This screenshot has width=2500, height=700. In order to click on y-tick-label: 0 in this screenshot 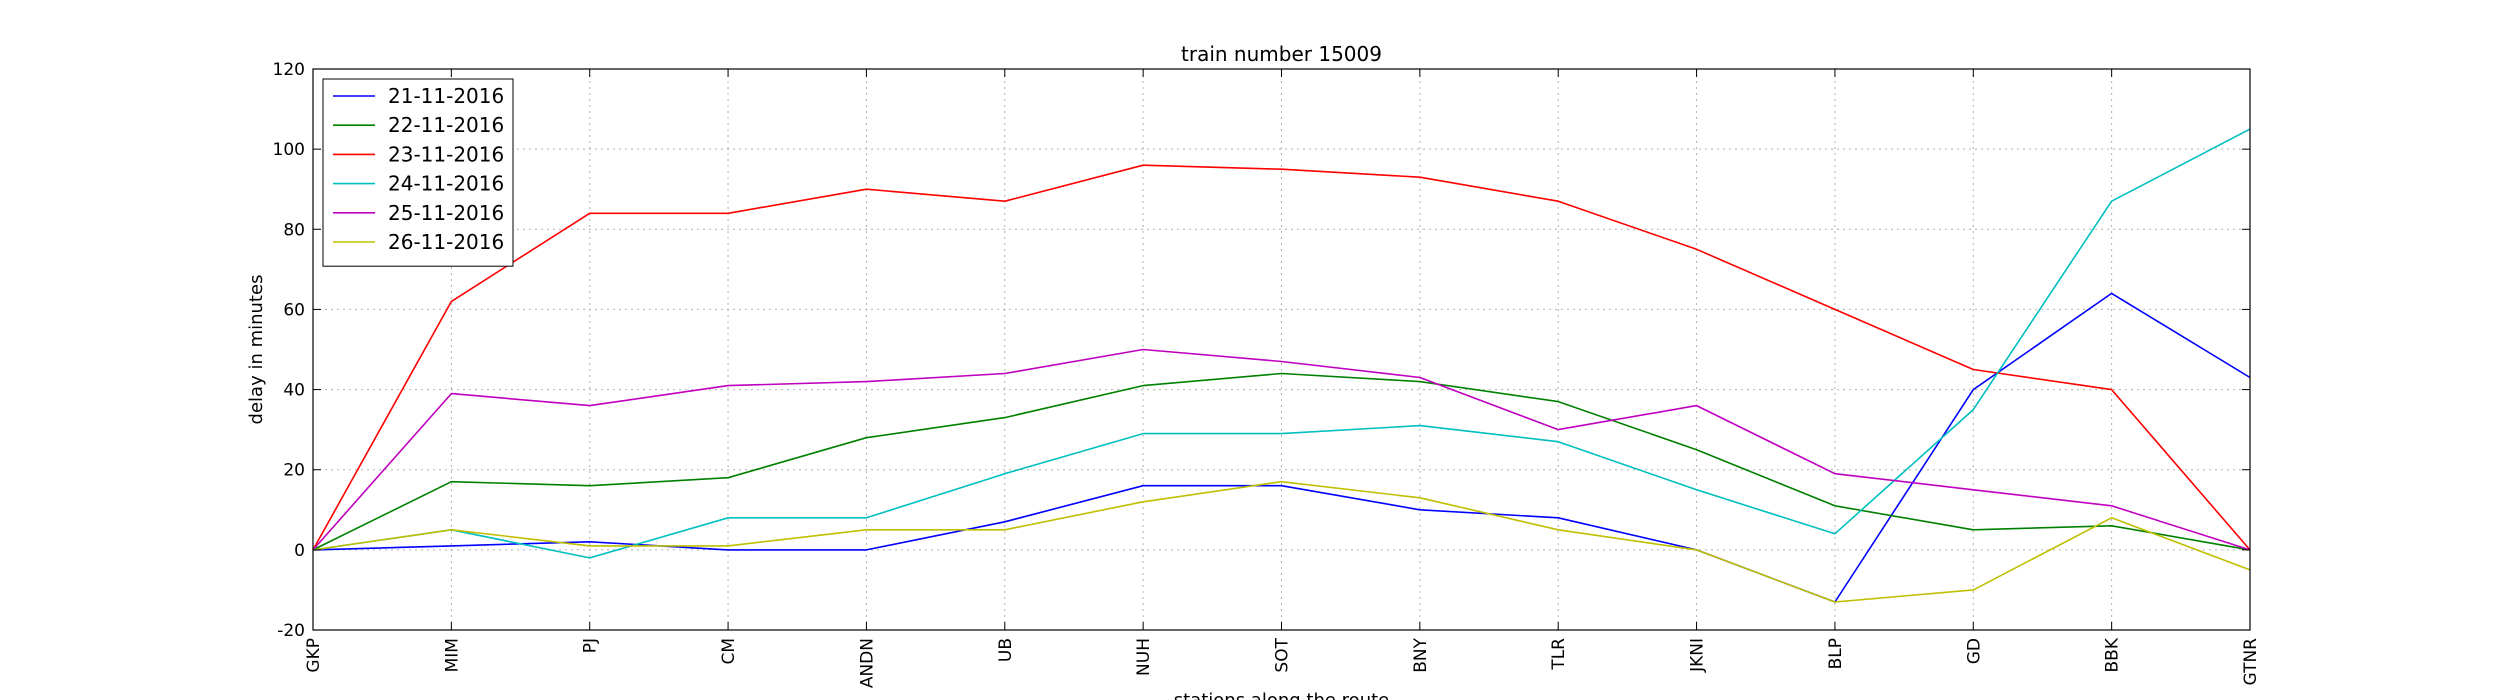, I will do `click(299, 551)`.